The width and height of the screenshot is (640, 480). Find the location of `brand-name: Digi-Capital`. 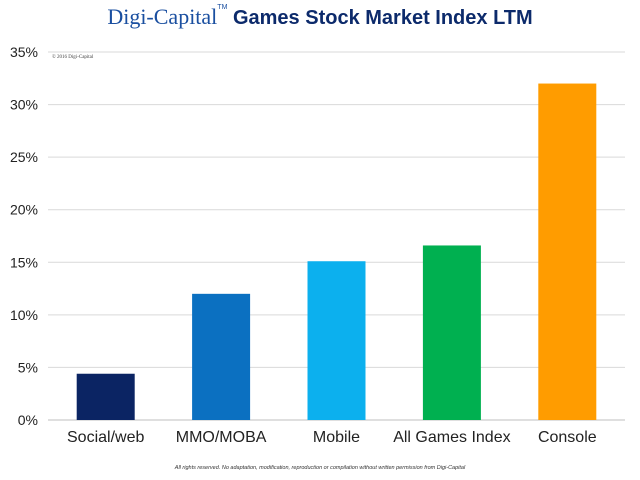

brand-name: Digi-Capital is located at coordinates (162, 16).